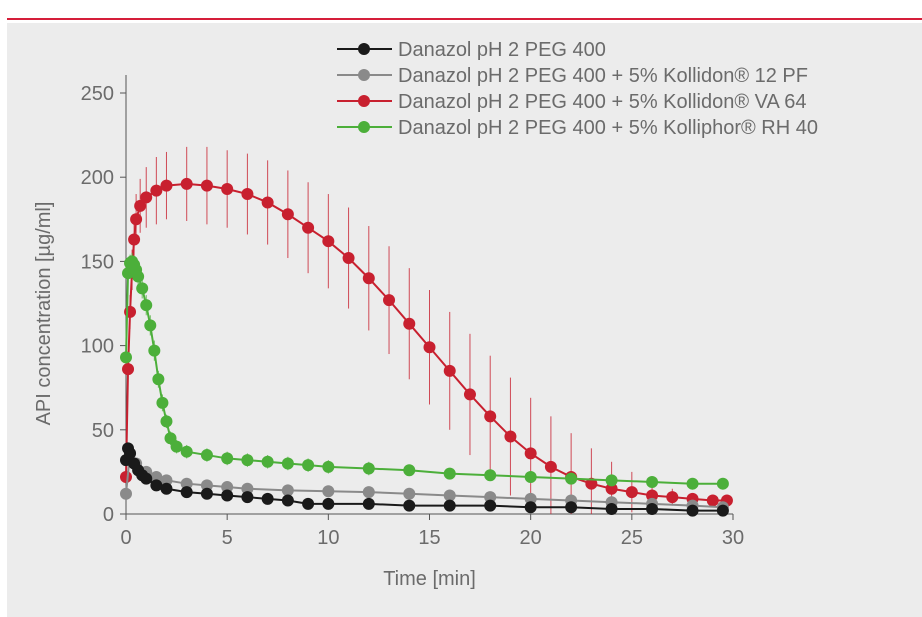  Describe the element at coordinates (502, 50) in the screenshot. I see `legend-label: Danazol pH 2 PEG 400` at that location.